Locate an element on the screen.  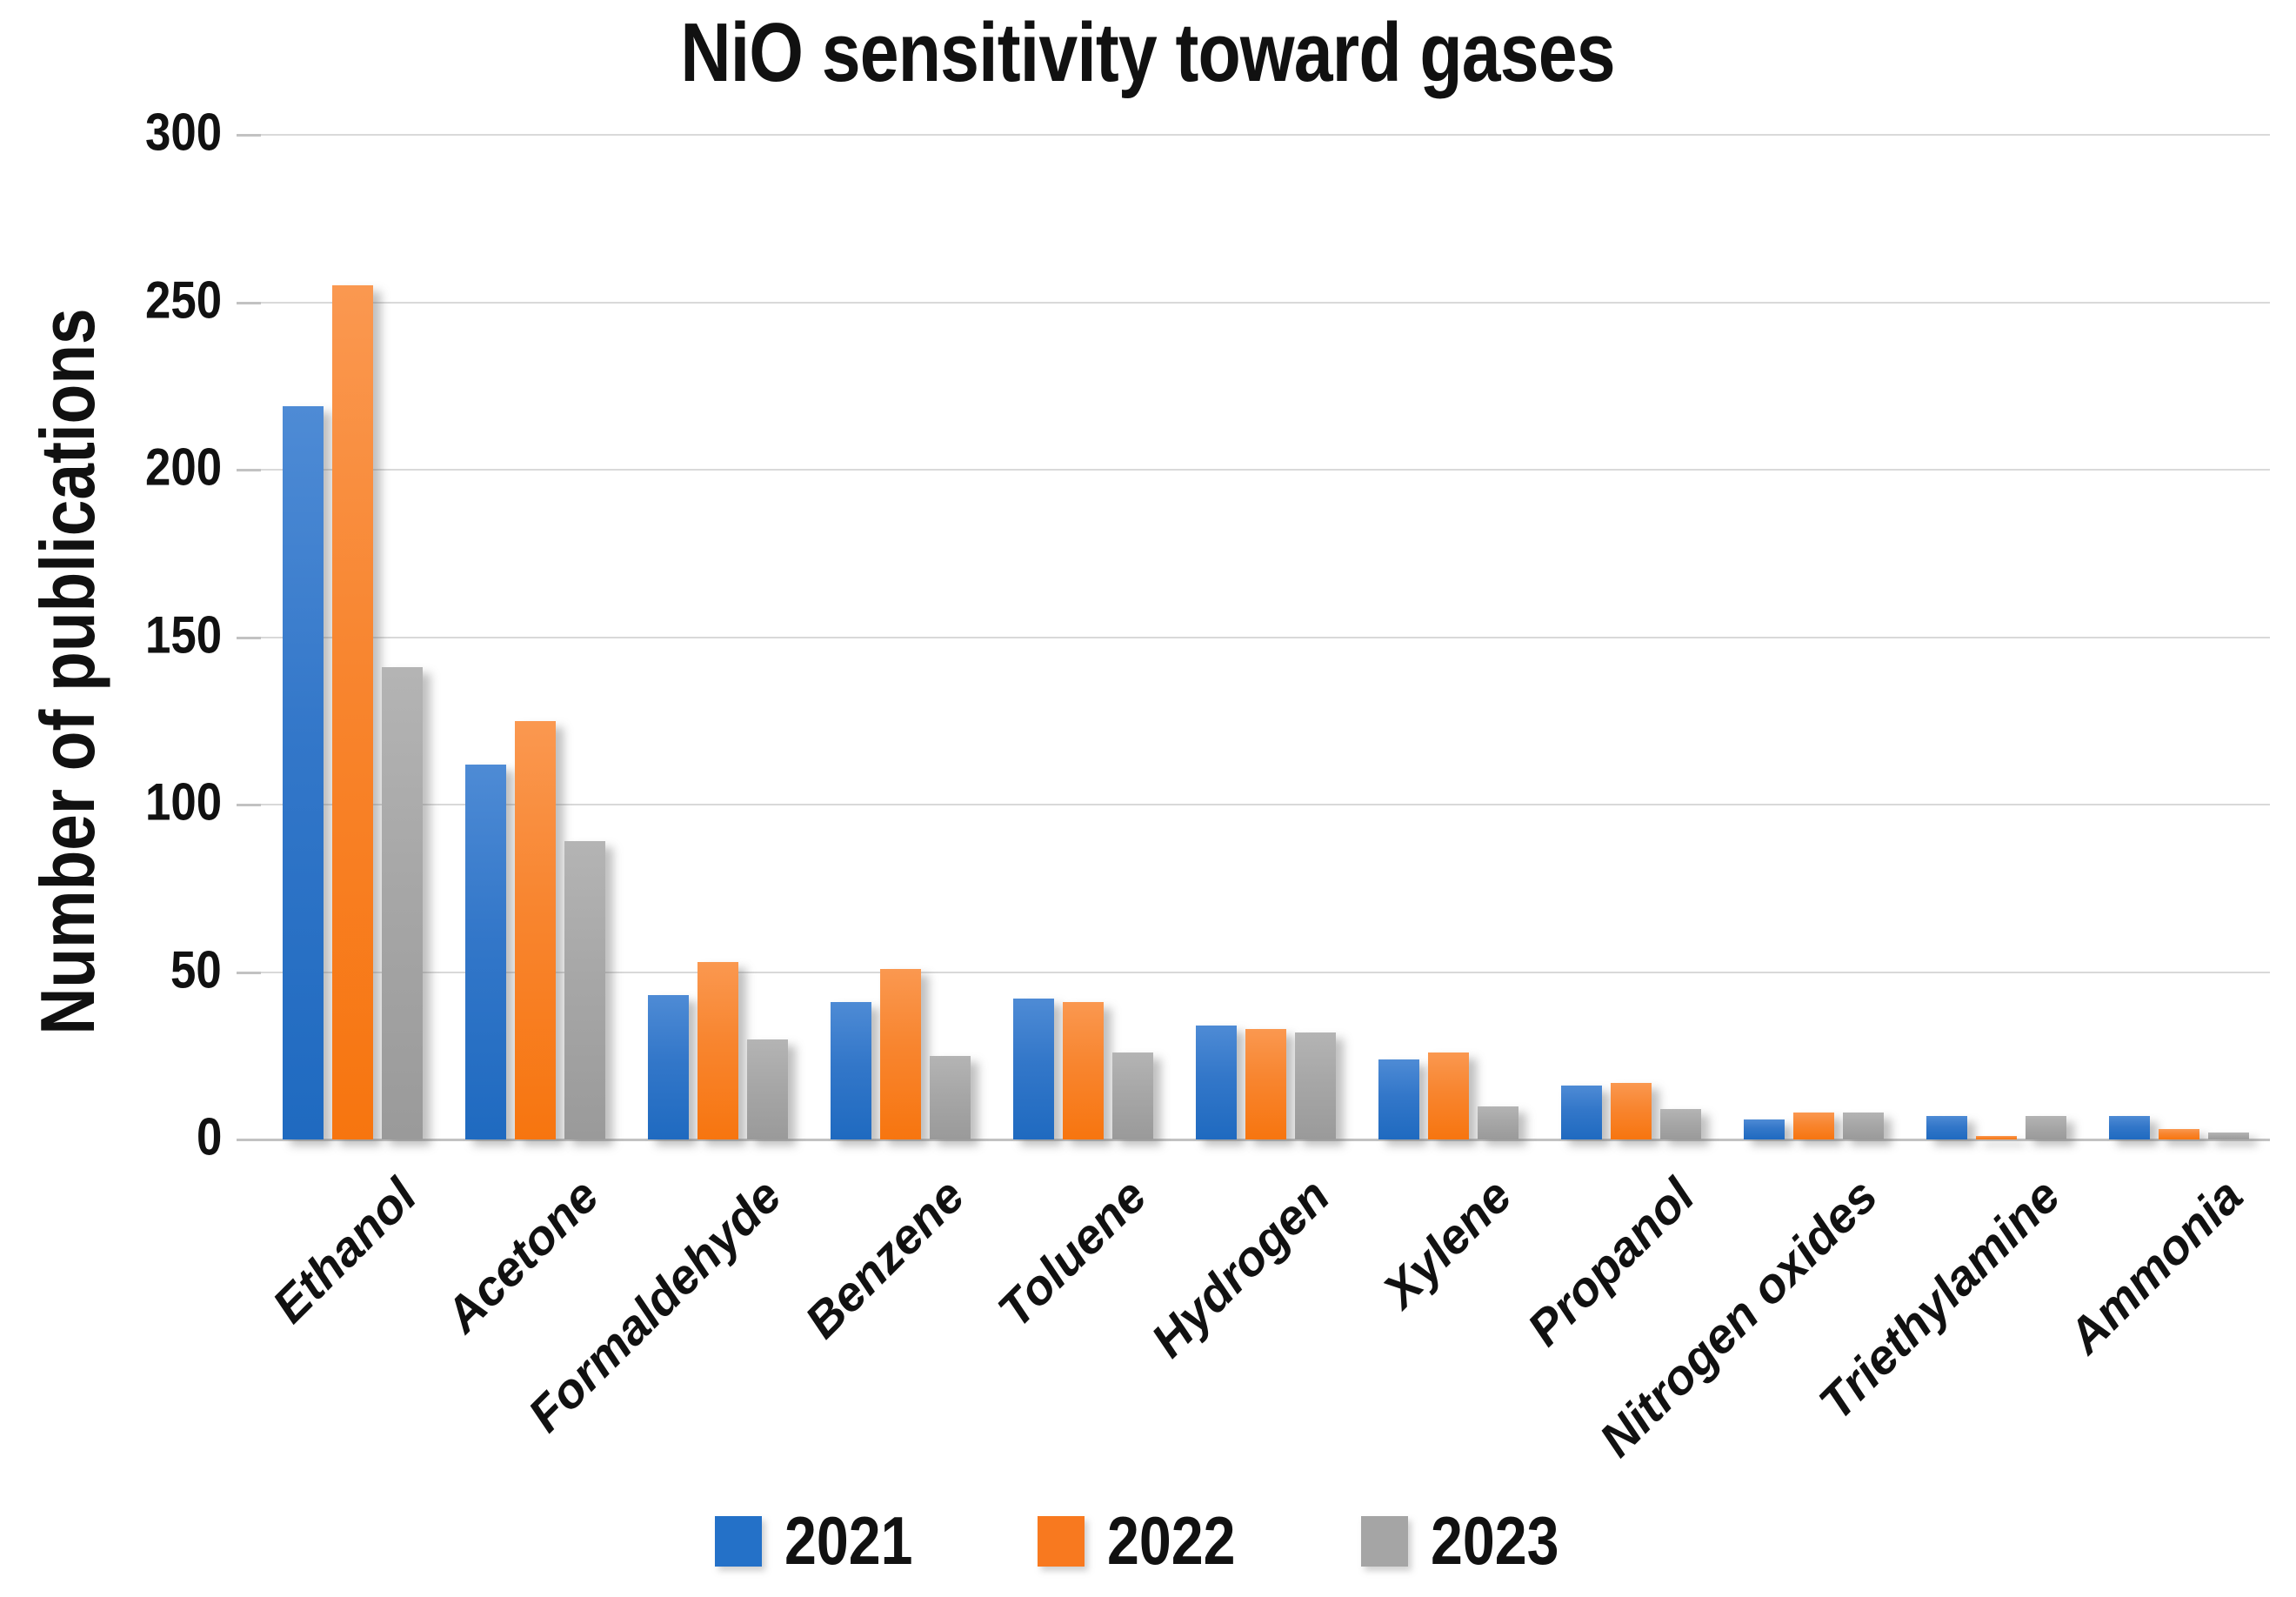
legend-item-2023: 2023 is located at coordinates (1471, 1541).